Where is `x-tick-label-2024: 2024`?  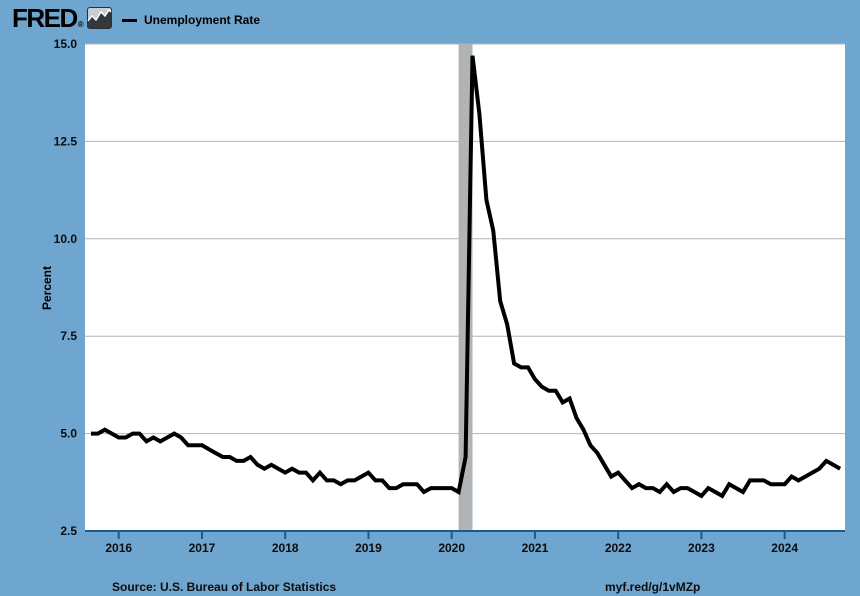
x-tick-label-2024: 2024 is located at coordinates (784, 548).